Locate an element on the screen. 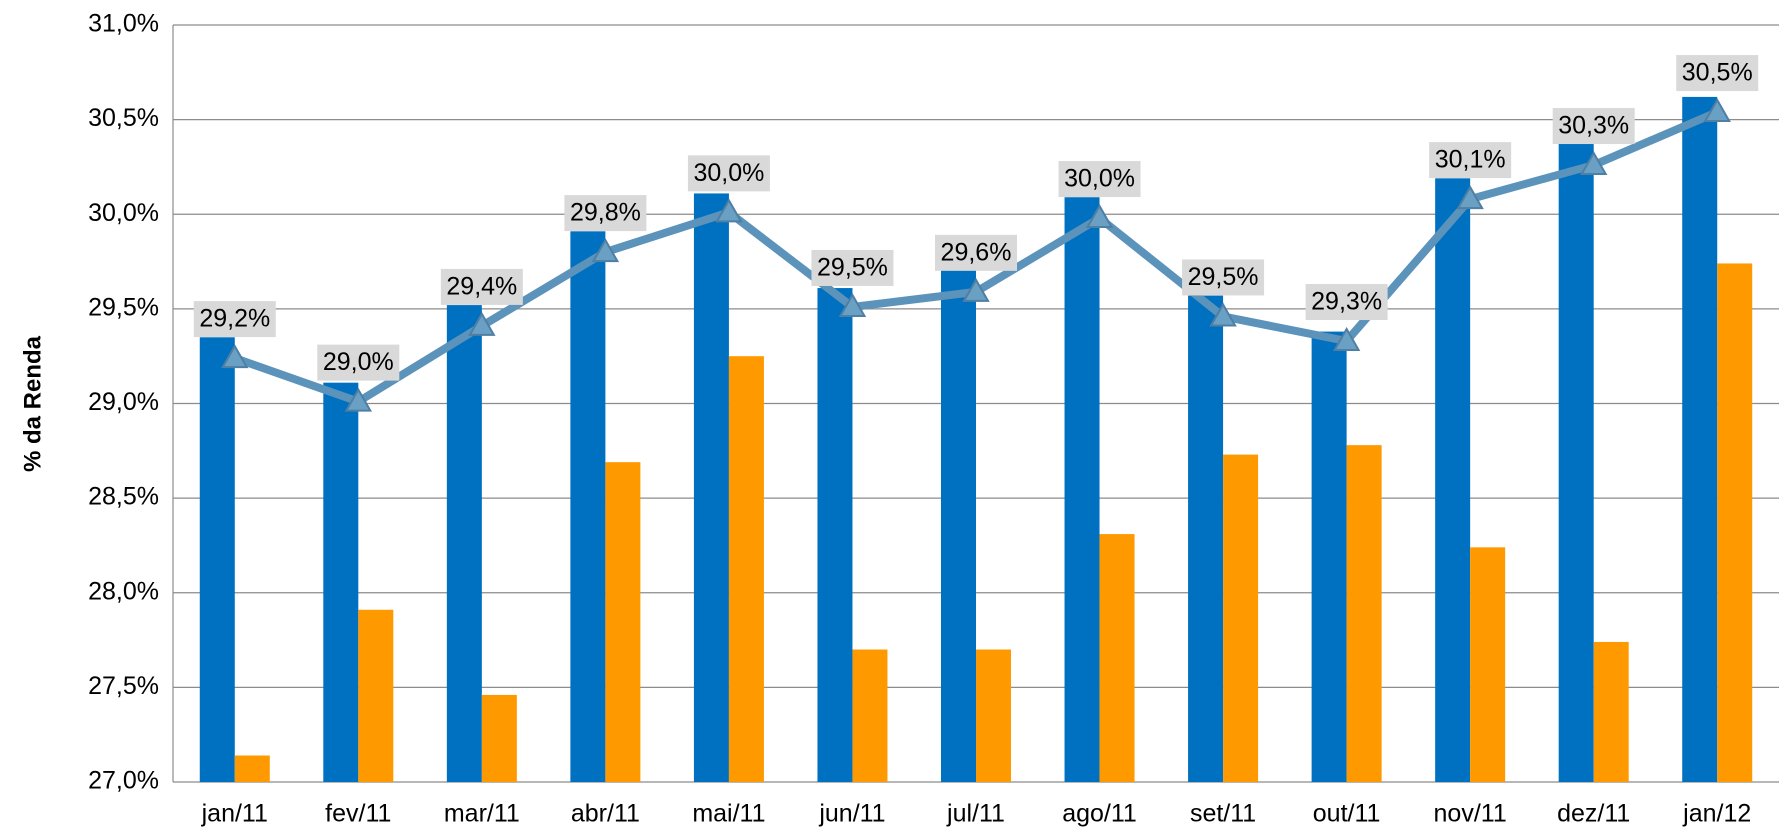 The image size is (1781, 837). value-label: 29,0% is located at coordinates (358, 362).